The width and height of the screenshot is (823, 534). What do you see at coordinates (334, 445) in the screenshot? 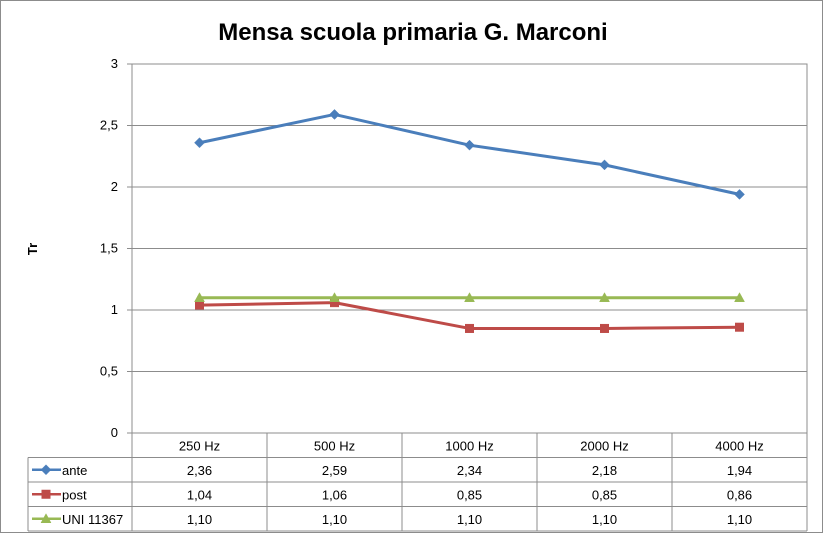
I see `x-category-label: 500 Hz` at bounding box center [334, 445].